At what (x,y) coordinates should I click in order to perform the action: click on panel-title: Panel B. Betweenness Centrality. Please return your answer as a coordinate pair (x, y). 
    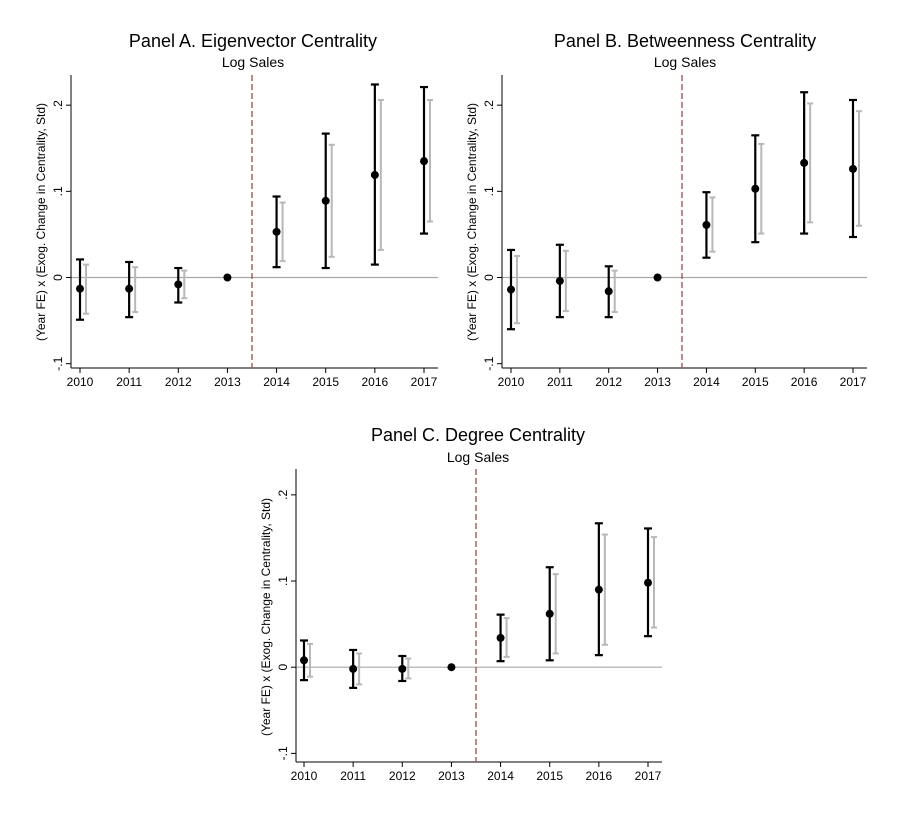
    Looking at the image, I should click on (685, 41).